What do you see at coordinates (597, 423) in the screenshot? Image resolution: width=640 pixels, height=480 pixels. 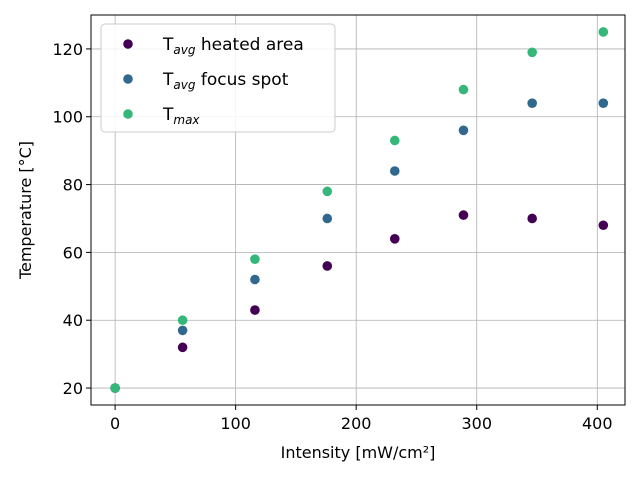 I see `x-tick-label: 400` at bounding box center [597, 423].